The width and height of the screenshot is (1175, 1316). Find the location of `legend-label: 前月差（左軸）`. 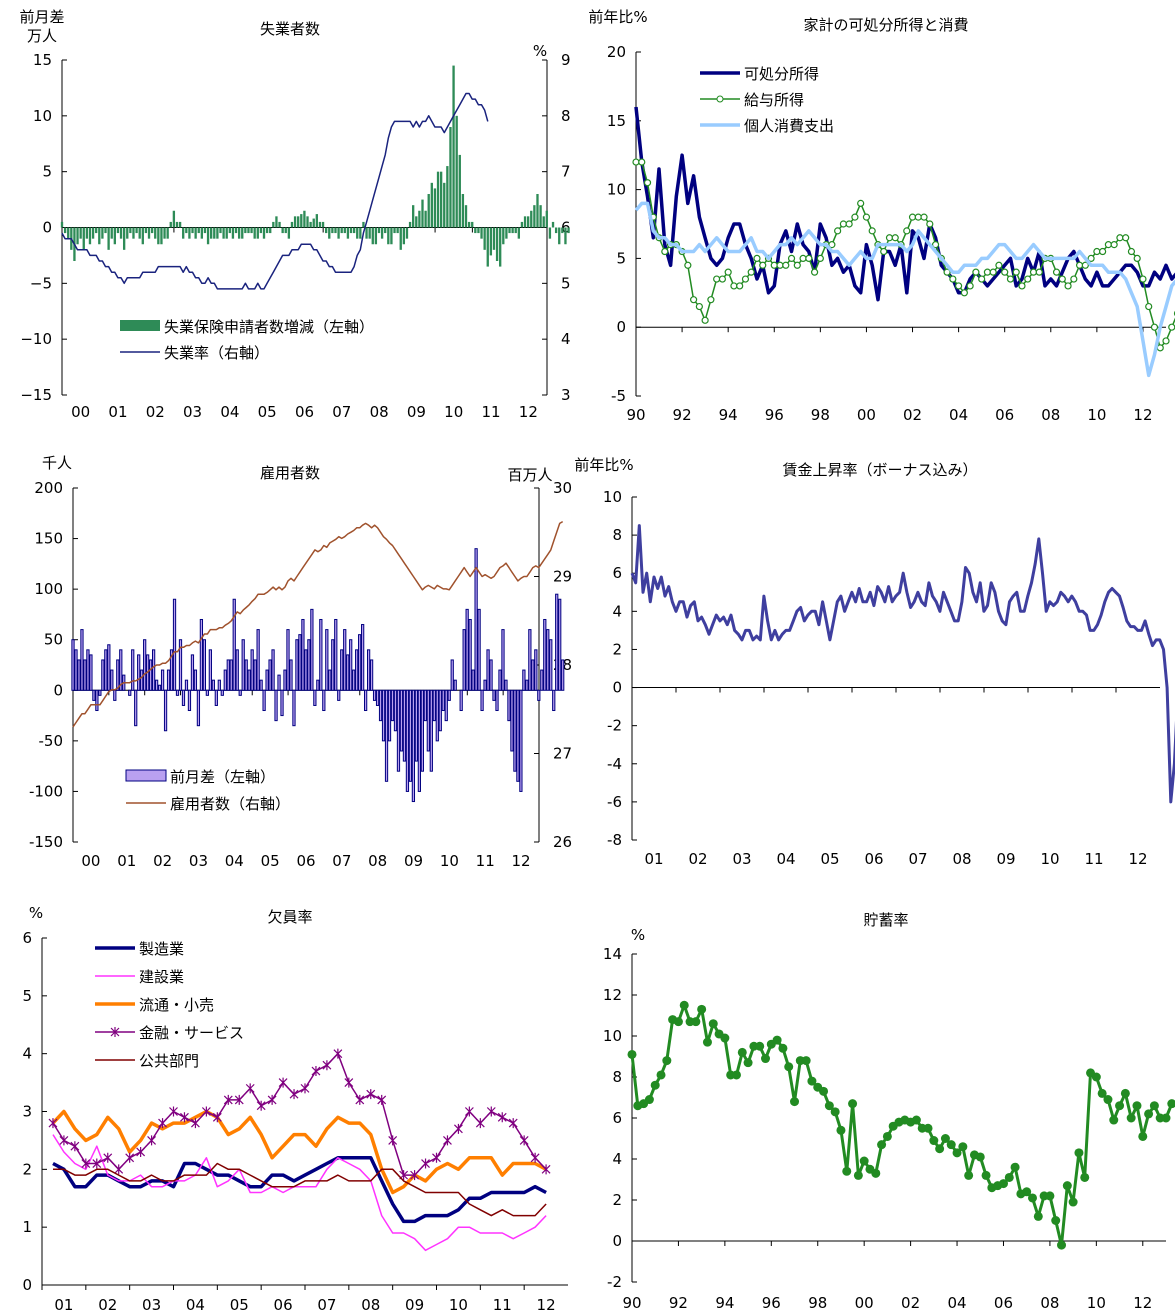

legend-label: 前月差（左軸） is located at coordinates (222, 777).